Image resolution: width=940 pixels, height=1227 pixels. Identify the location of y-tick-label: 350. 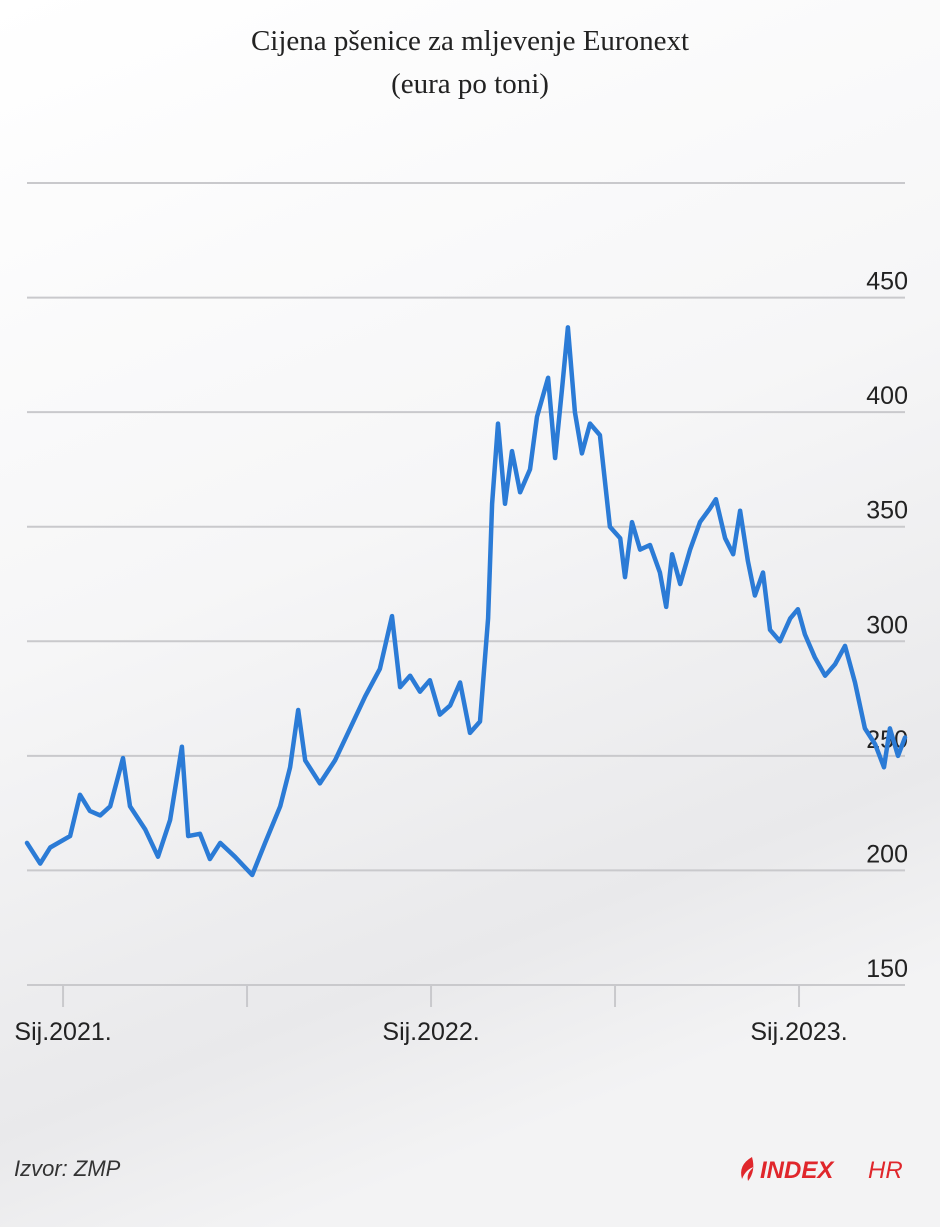
(887, 511).